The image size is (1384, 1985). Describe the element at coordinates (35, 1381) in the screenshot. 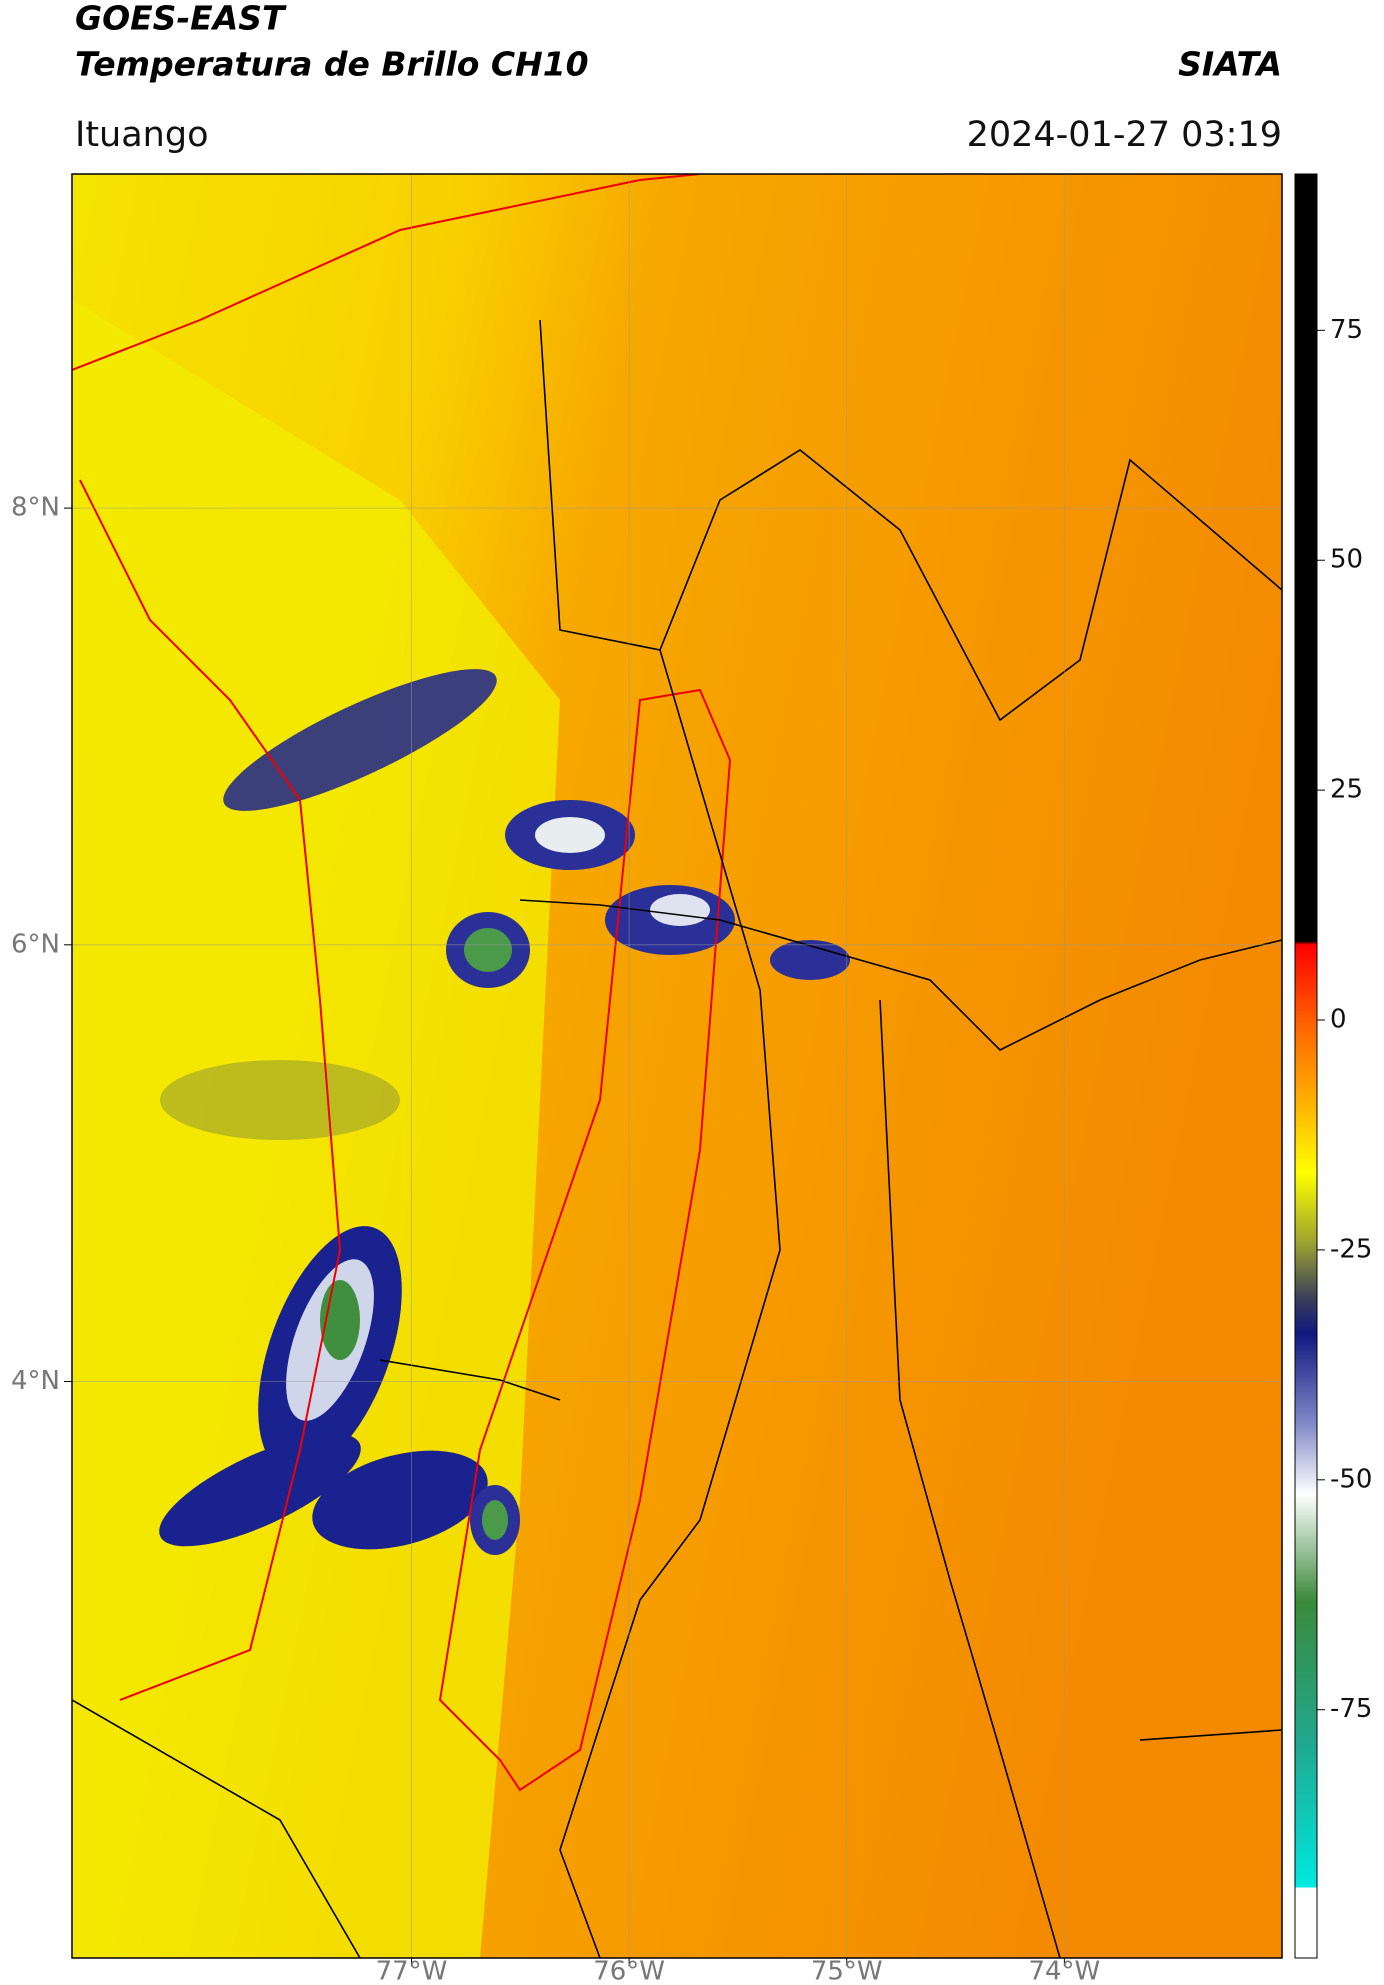

I see `lat-tick-label: 4°N` at that location.